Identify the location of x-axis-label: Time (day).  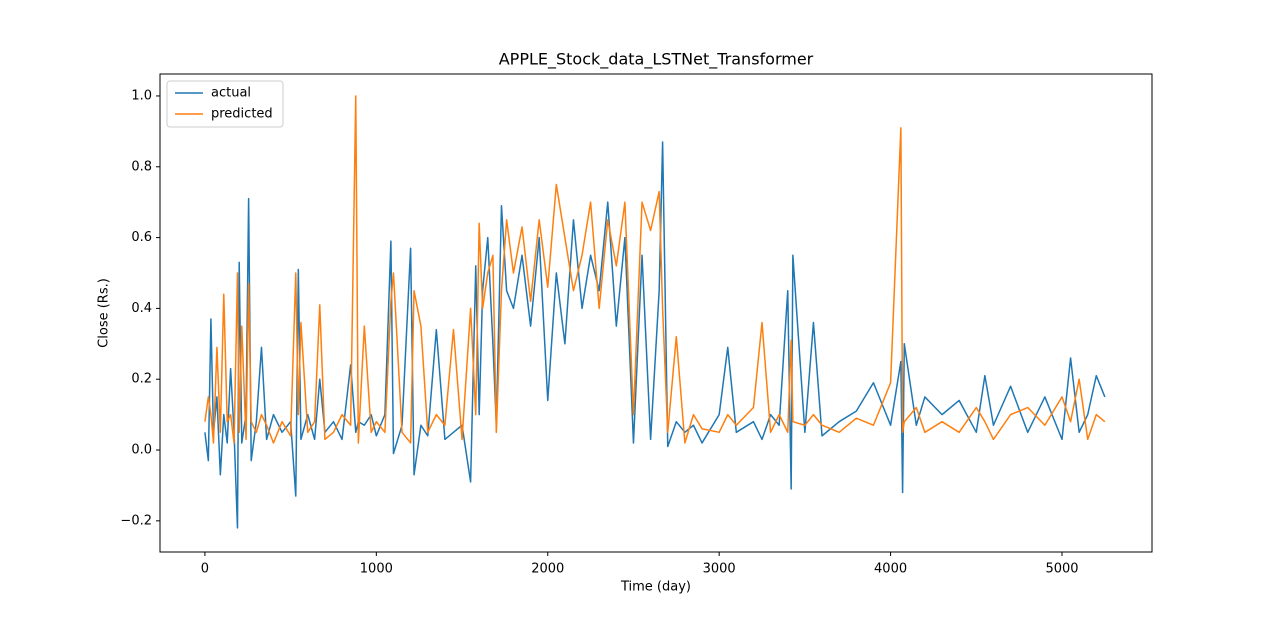
(655, 587).